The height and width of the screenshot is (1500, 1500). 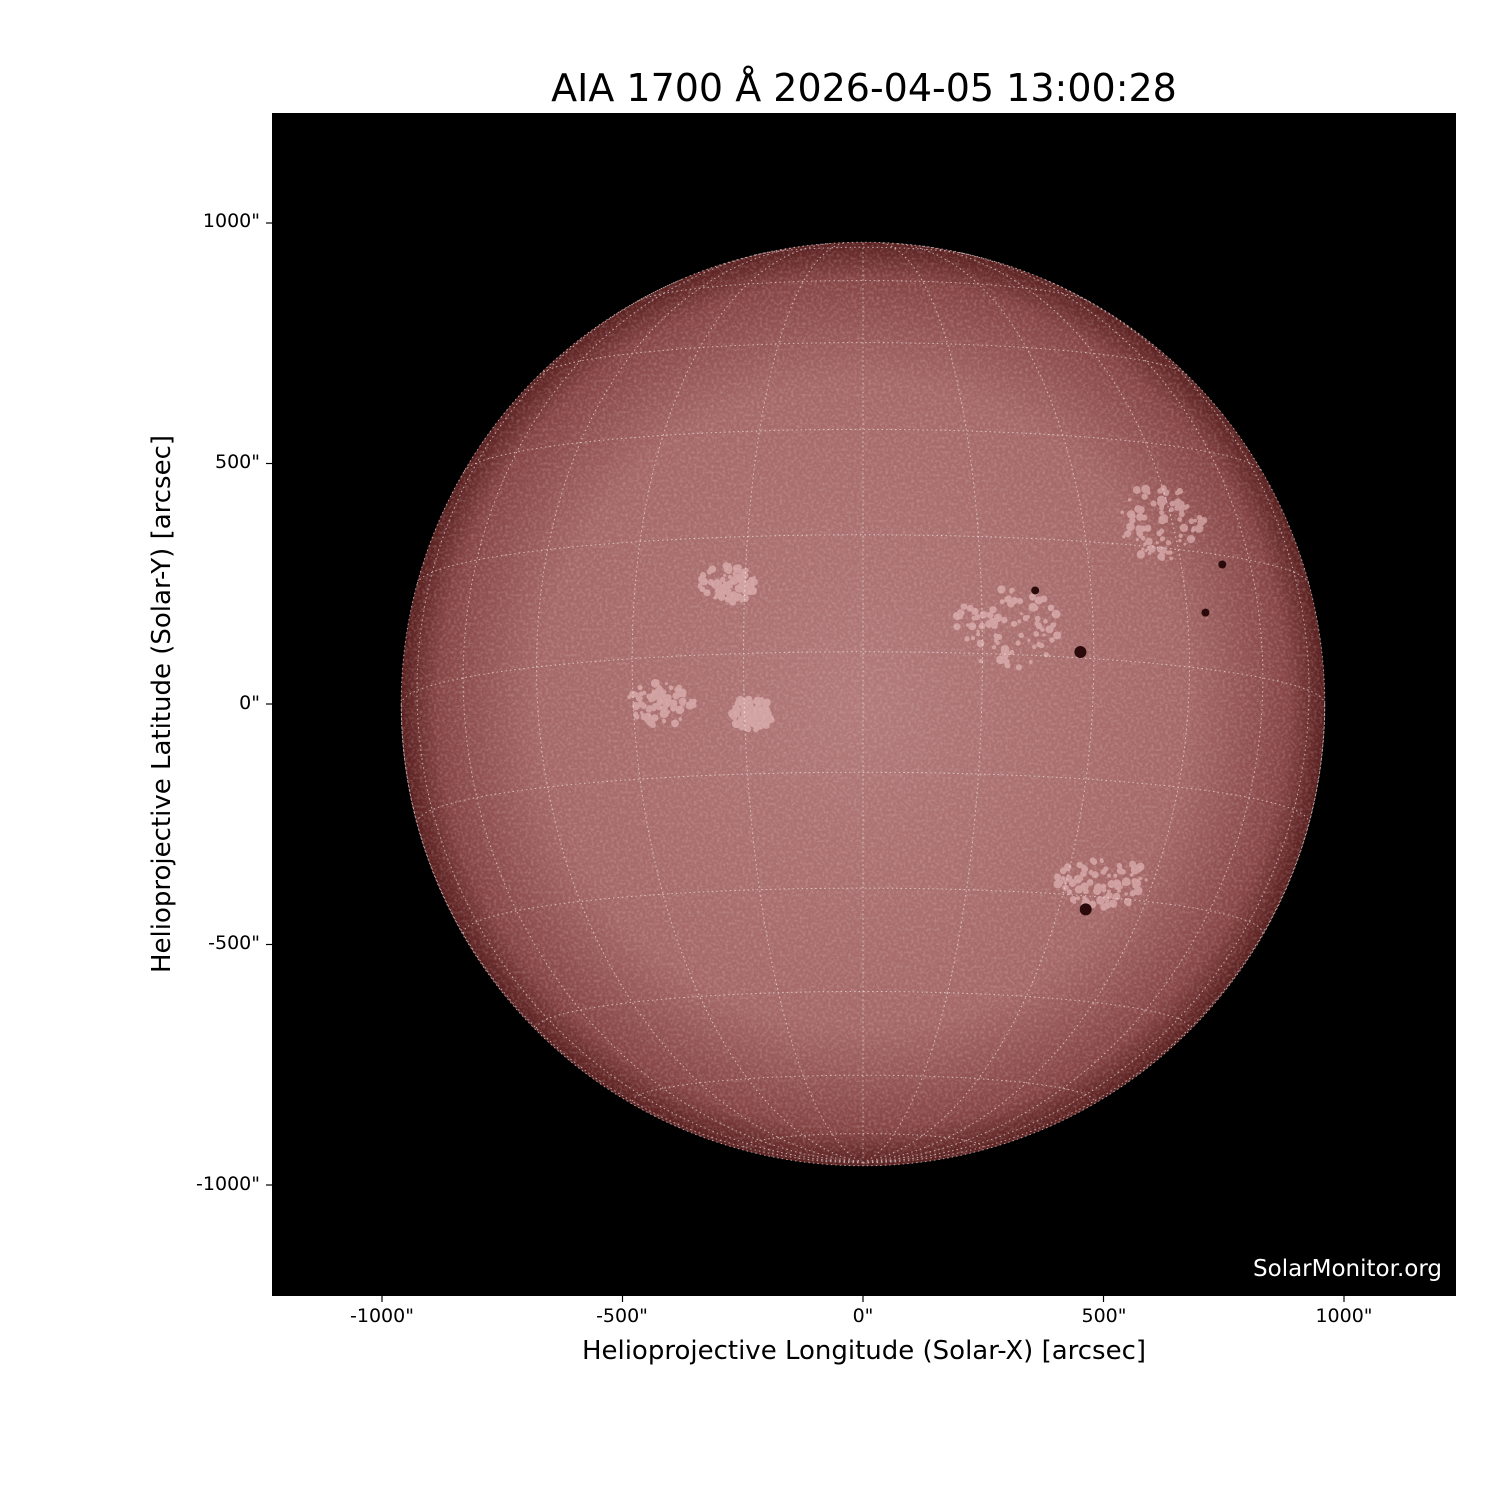 I want to click on longitude-line, so click(x=699, y=704).